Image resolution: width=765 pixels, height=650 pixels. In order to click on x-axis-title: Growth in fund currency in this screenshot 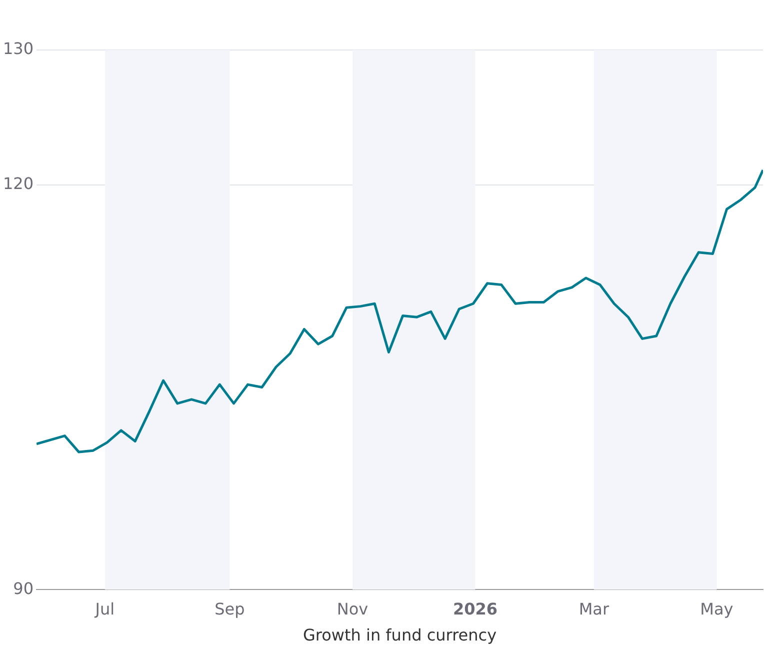, I will do `click(399, 635)`.